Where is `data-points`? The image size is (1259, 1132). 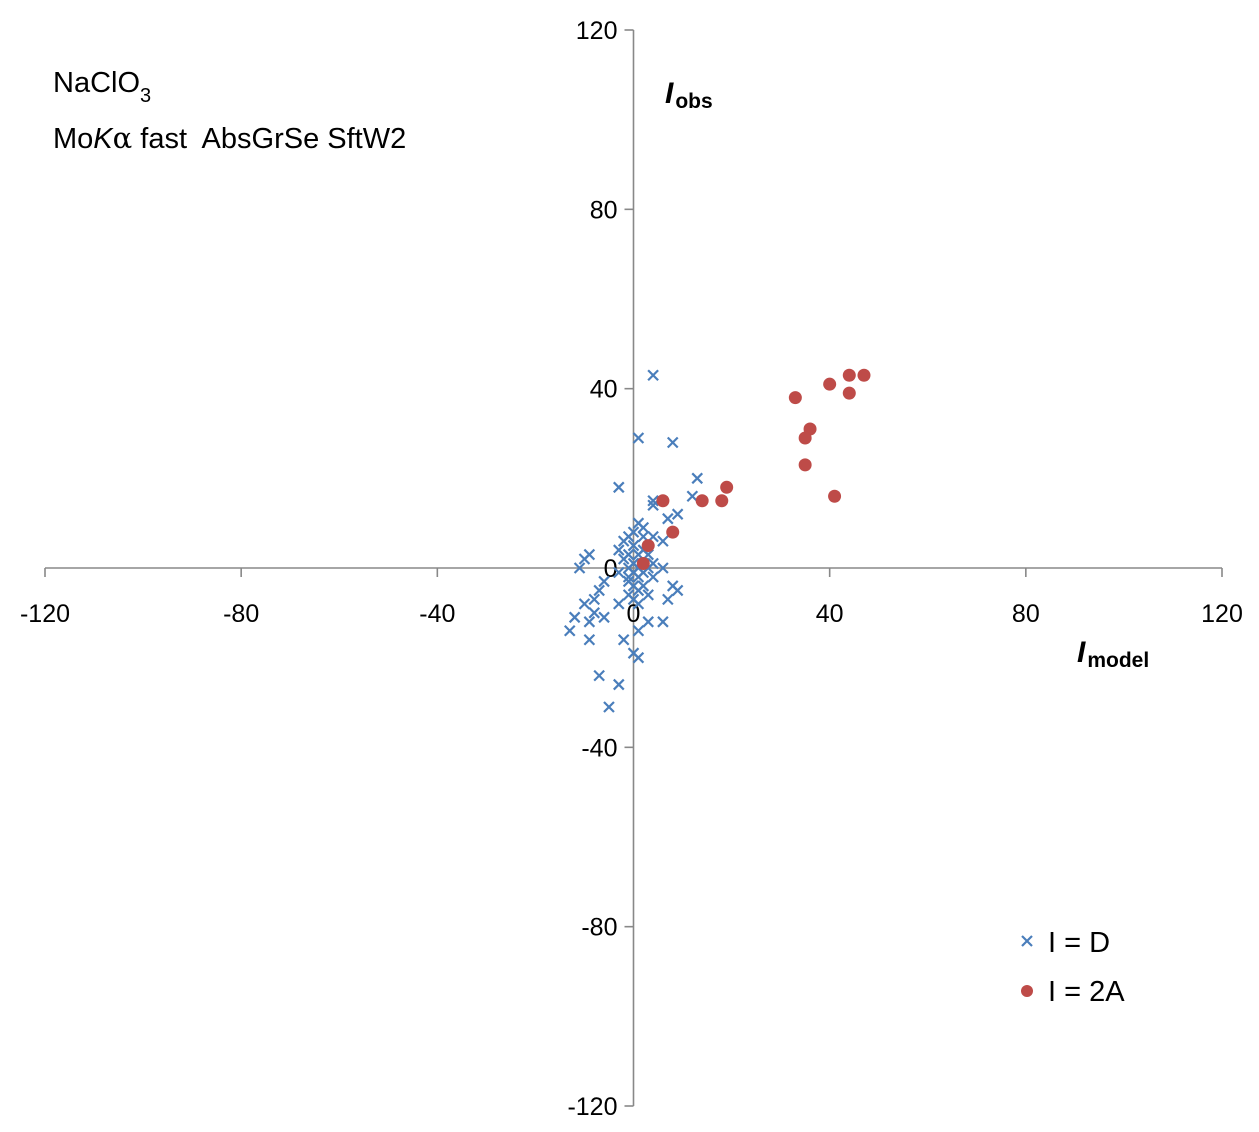
data-points is located at coordinates (717, 540).